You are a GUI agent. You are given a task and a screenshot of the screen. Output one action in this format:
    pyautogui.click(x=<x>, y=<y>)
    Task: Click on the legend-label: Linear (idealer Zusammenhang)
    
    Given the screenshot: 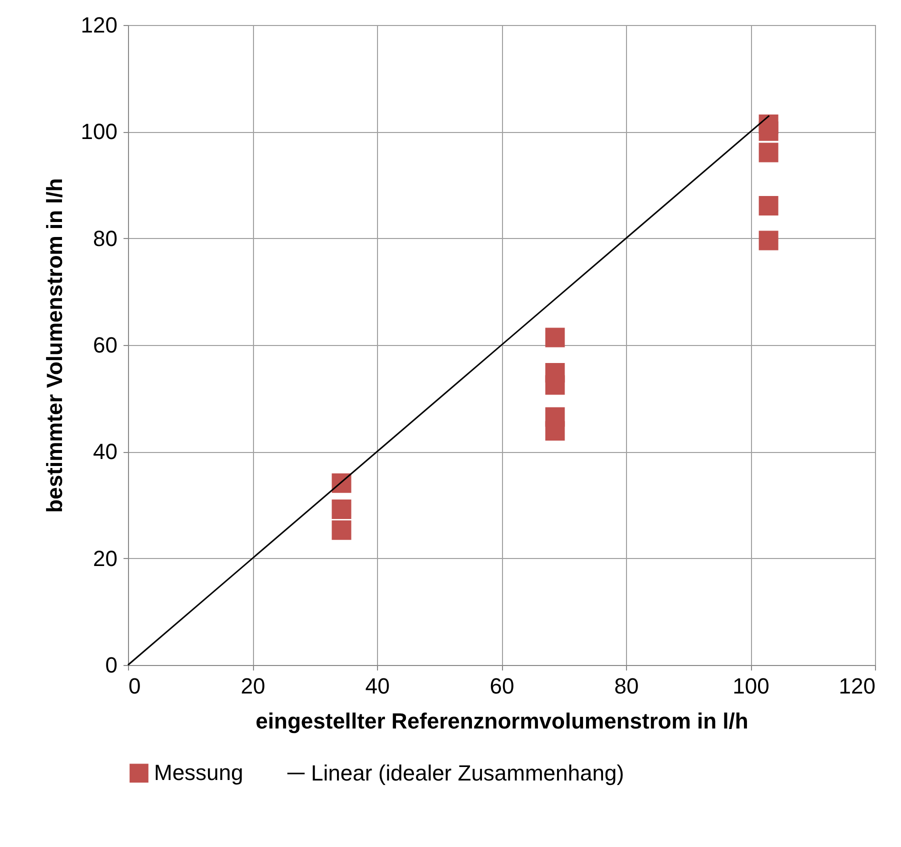 What is the action you would take?
    pyautogui.click(x=467, y=773)
    